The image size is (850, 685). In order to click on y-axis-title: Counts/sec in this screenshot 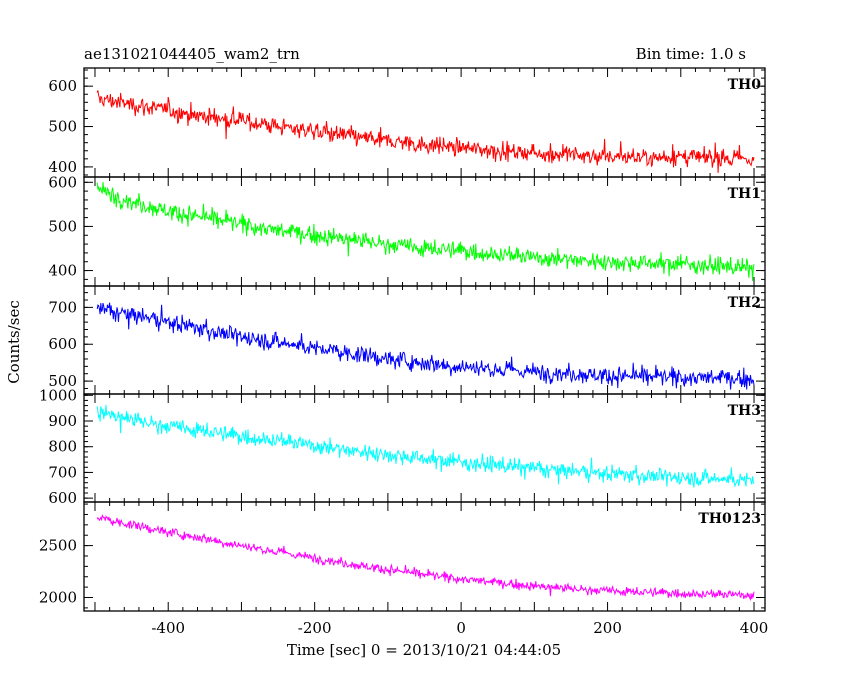, I will do `click(14, 342)`.